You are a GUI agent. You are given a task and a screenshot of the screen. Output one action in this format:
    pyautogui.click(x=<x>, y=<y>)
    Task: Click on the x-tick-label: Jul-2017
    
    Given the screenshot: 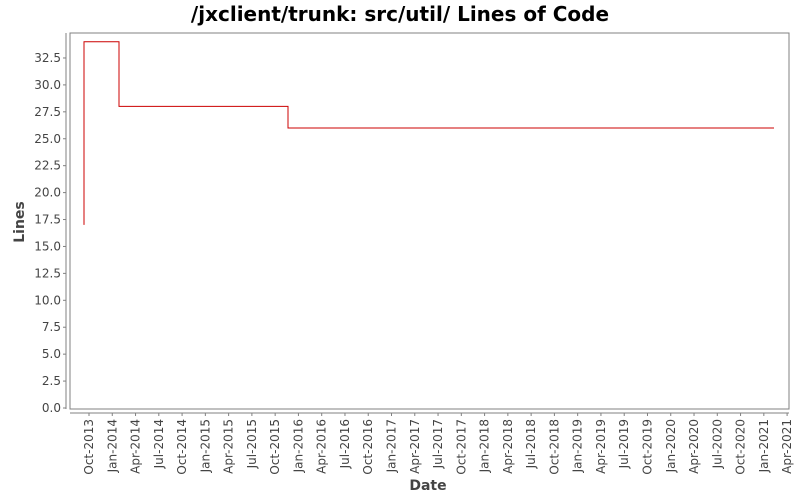 What is the action you would take?
    pyautogui.click(x=438, y=444)
    